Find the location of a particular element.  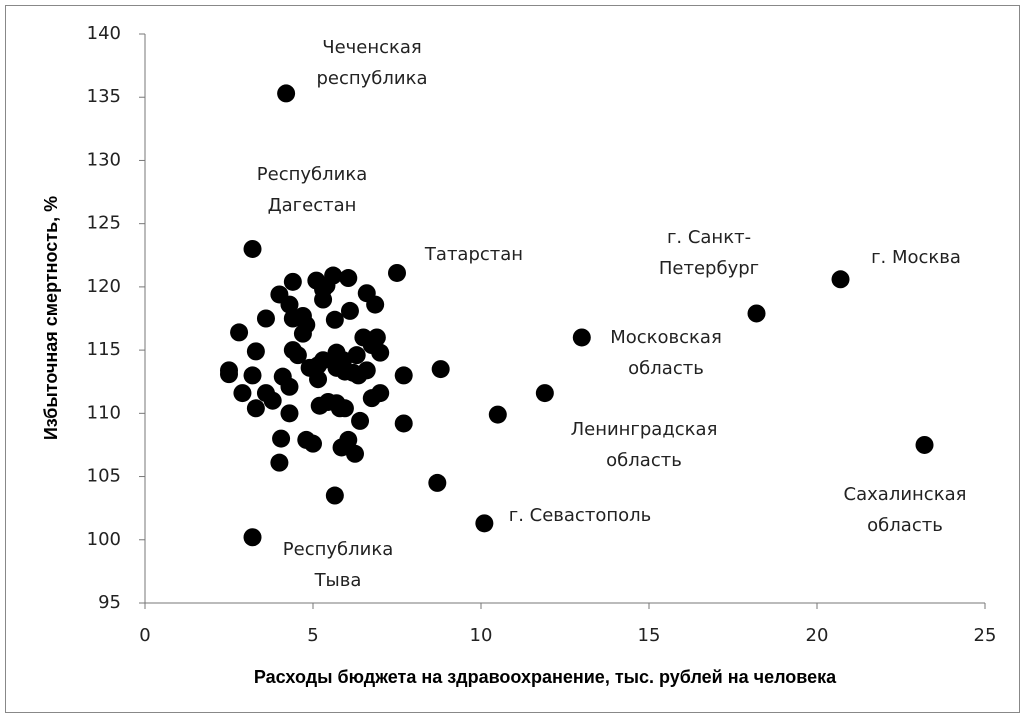

x-tick-label: 0 is located at coordinates (144, 635).